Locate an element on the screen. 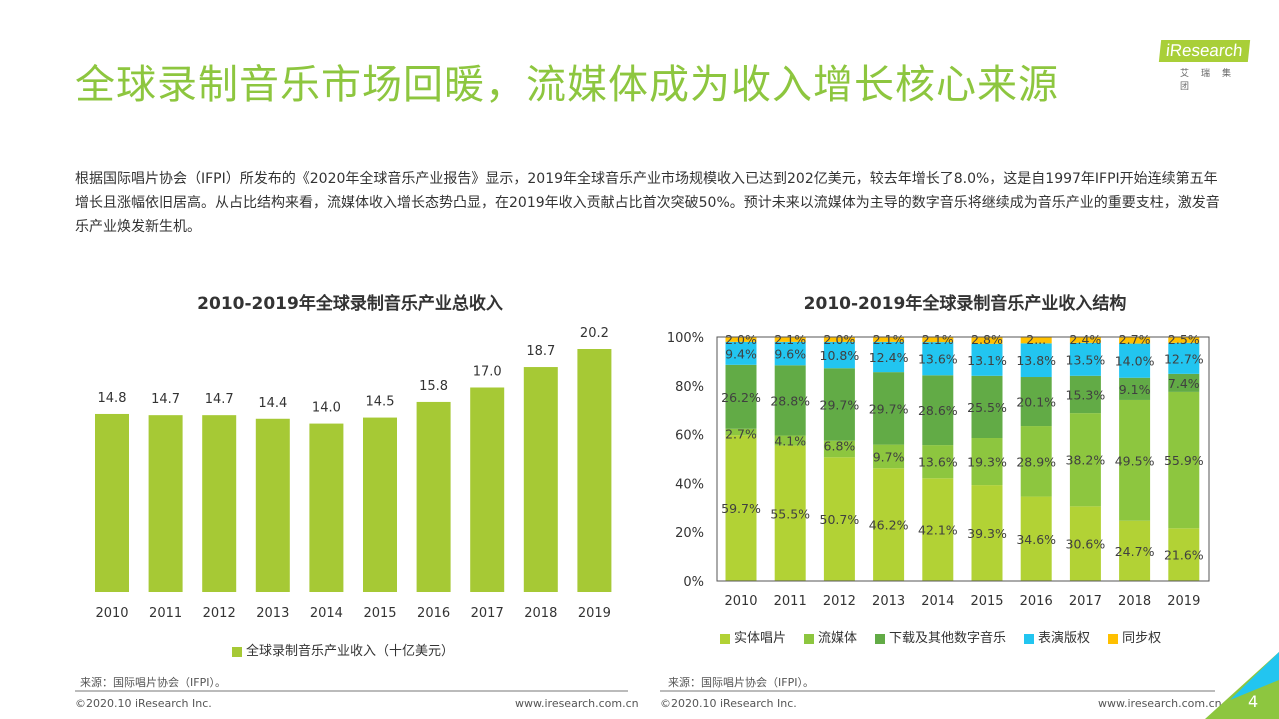 The image size is (1279, 719). y-tick-100%: 100% is located at coordinates (685, 338).